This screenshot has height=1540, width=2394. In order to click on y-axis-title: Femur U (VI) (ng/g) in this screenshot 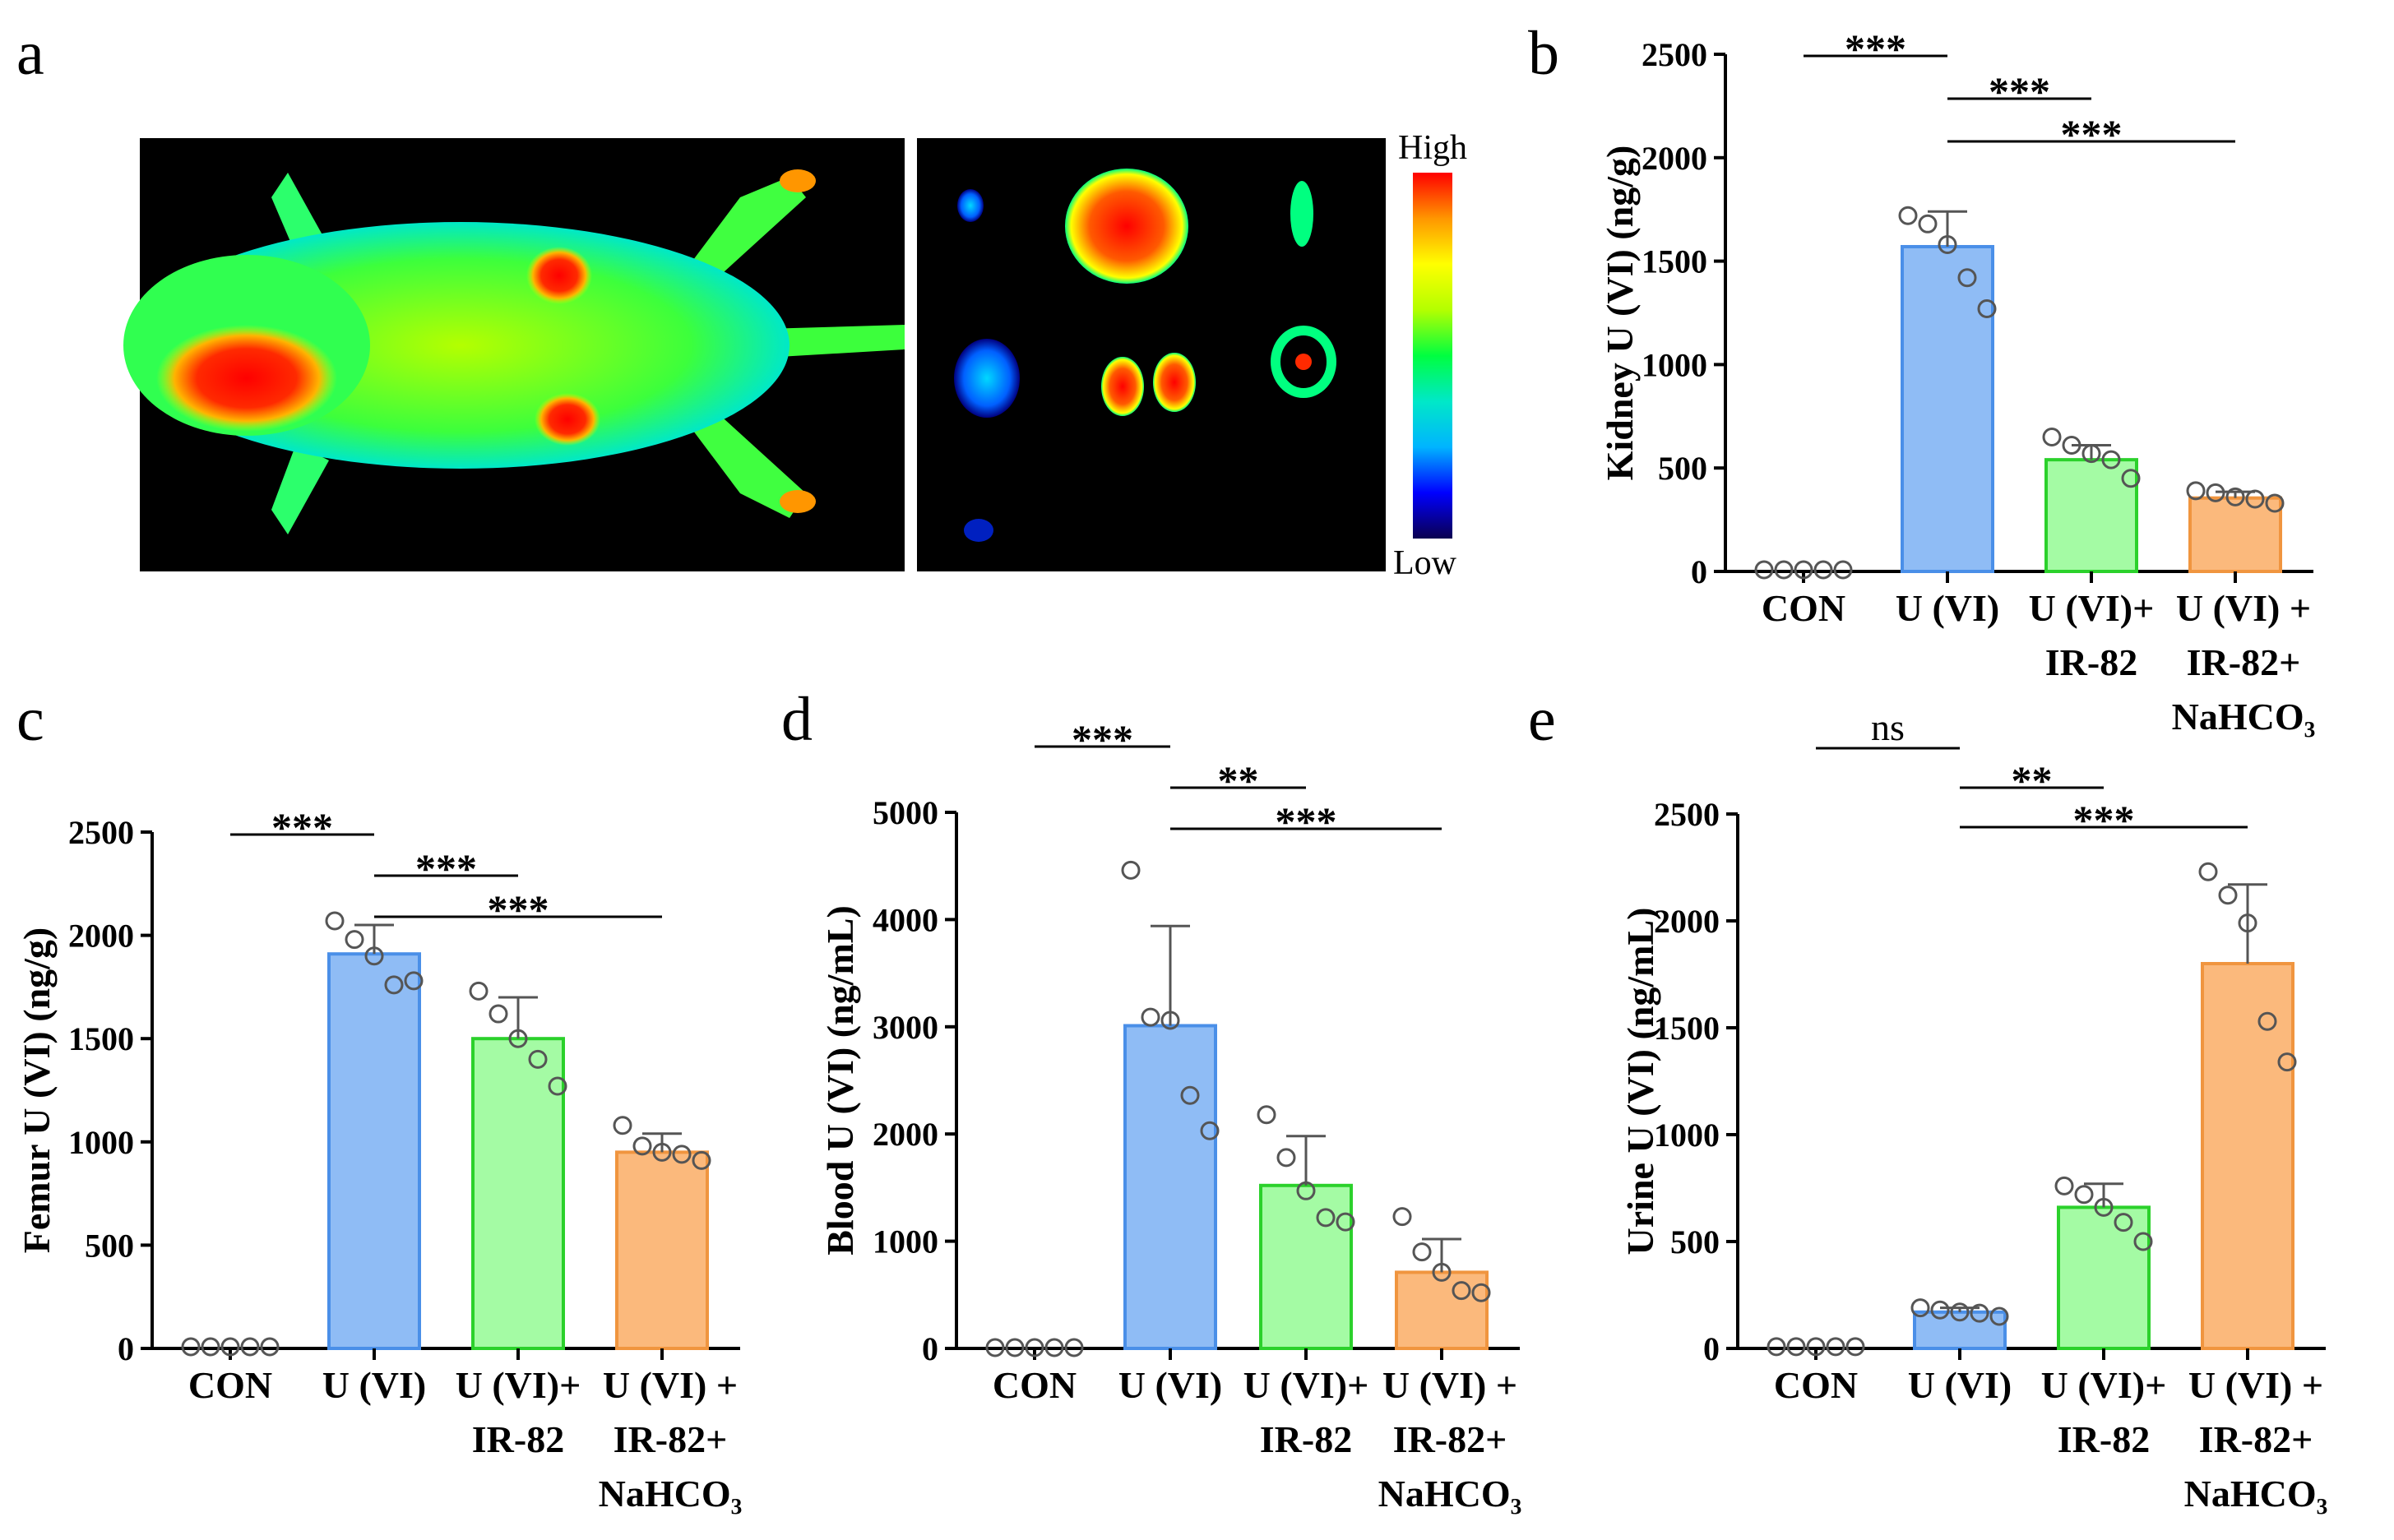, I will do `click(37, 1090)`.